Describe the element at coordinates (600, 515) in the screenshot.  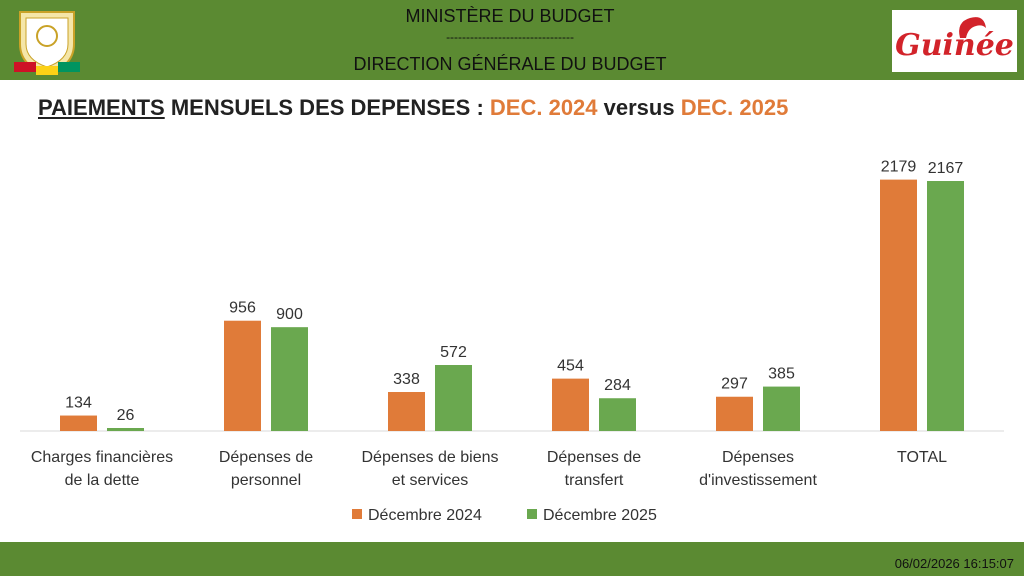
I see `legend-label: Décembre 2025` at that location.